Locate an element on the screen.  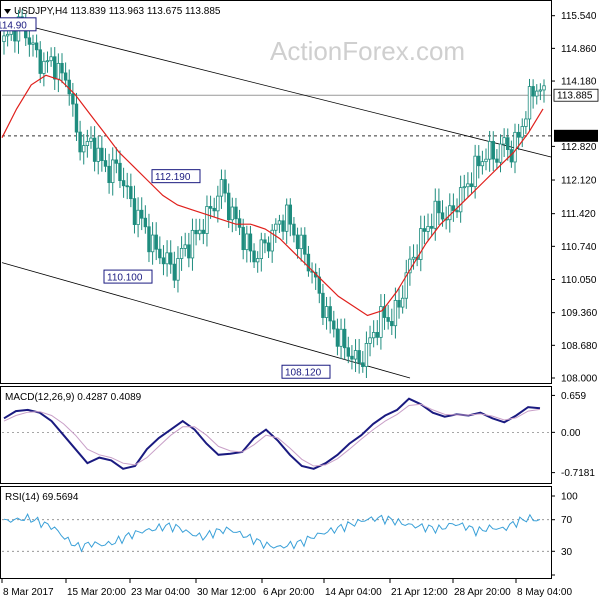
price-tick-label: 114.180 is located at coordinates (579, 82).